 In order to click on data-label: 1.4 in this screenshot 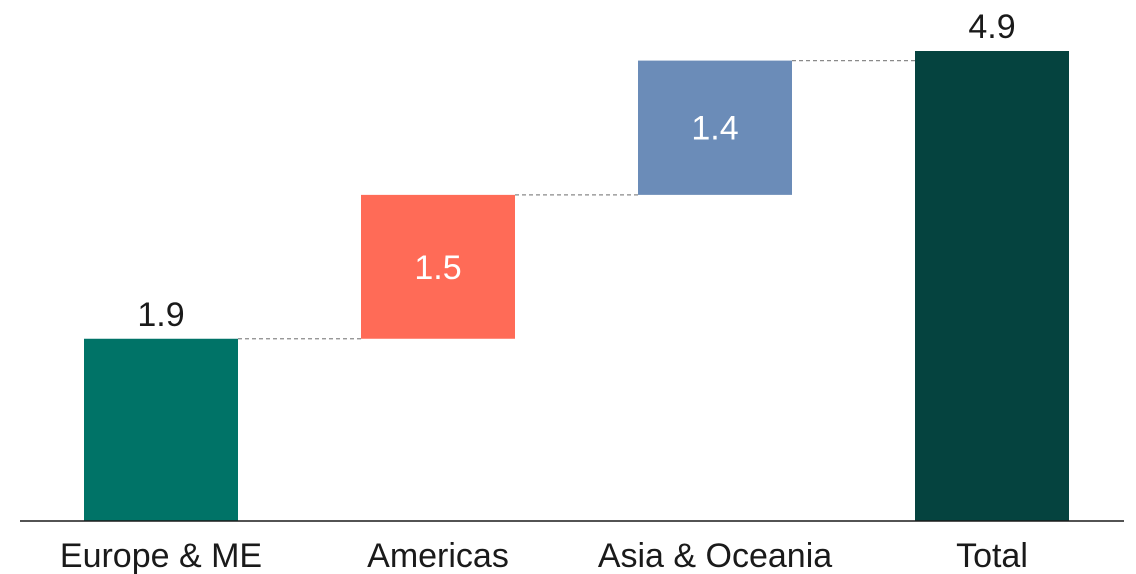, I will do `click(714, 129)`.